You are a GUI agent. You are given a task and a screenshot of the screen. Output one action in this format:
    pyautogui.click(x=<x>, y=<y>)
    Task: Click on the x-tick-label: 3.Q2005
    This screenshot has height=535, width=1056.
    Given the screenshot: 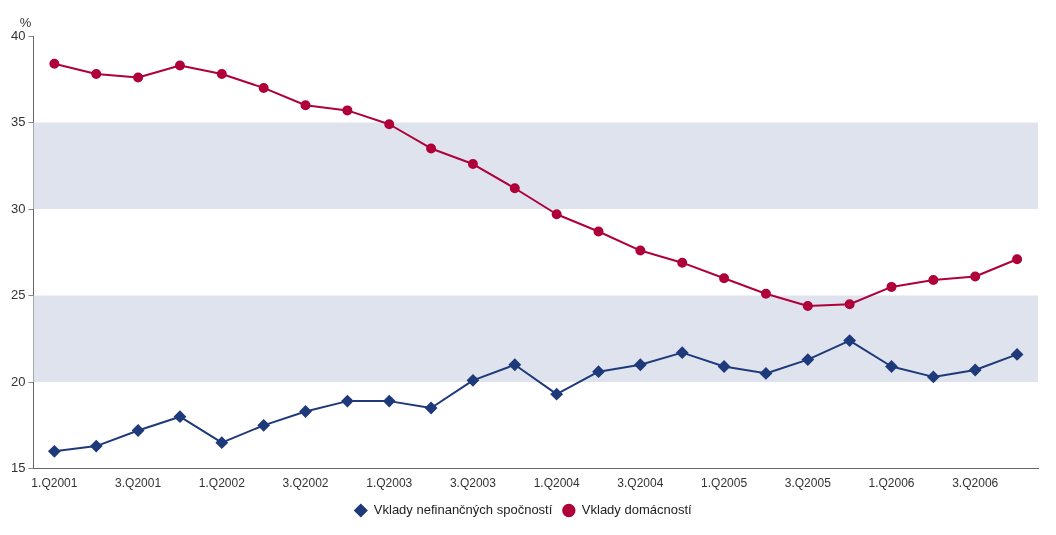 What is the action you would take?
    pyautogui.click(x=808, y=483)
    